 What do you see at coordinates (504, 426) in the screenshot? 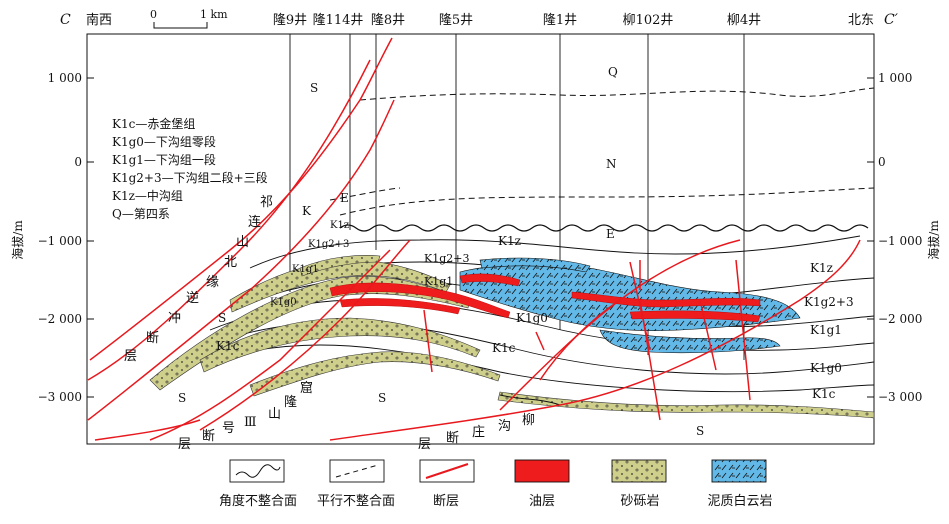
I see `svg-text: 沟` at bounding box center [504, 426].